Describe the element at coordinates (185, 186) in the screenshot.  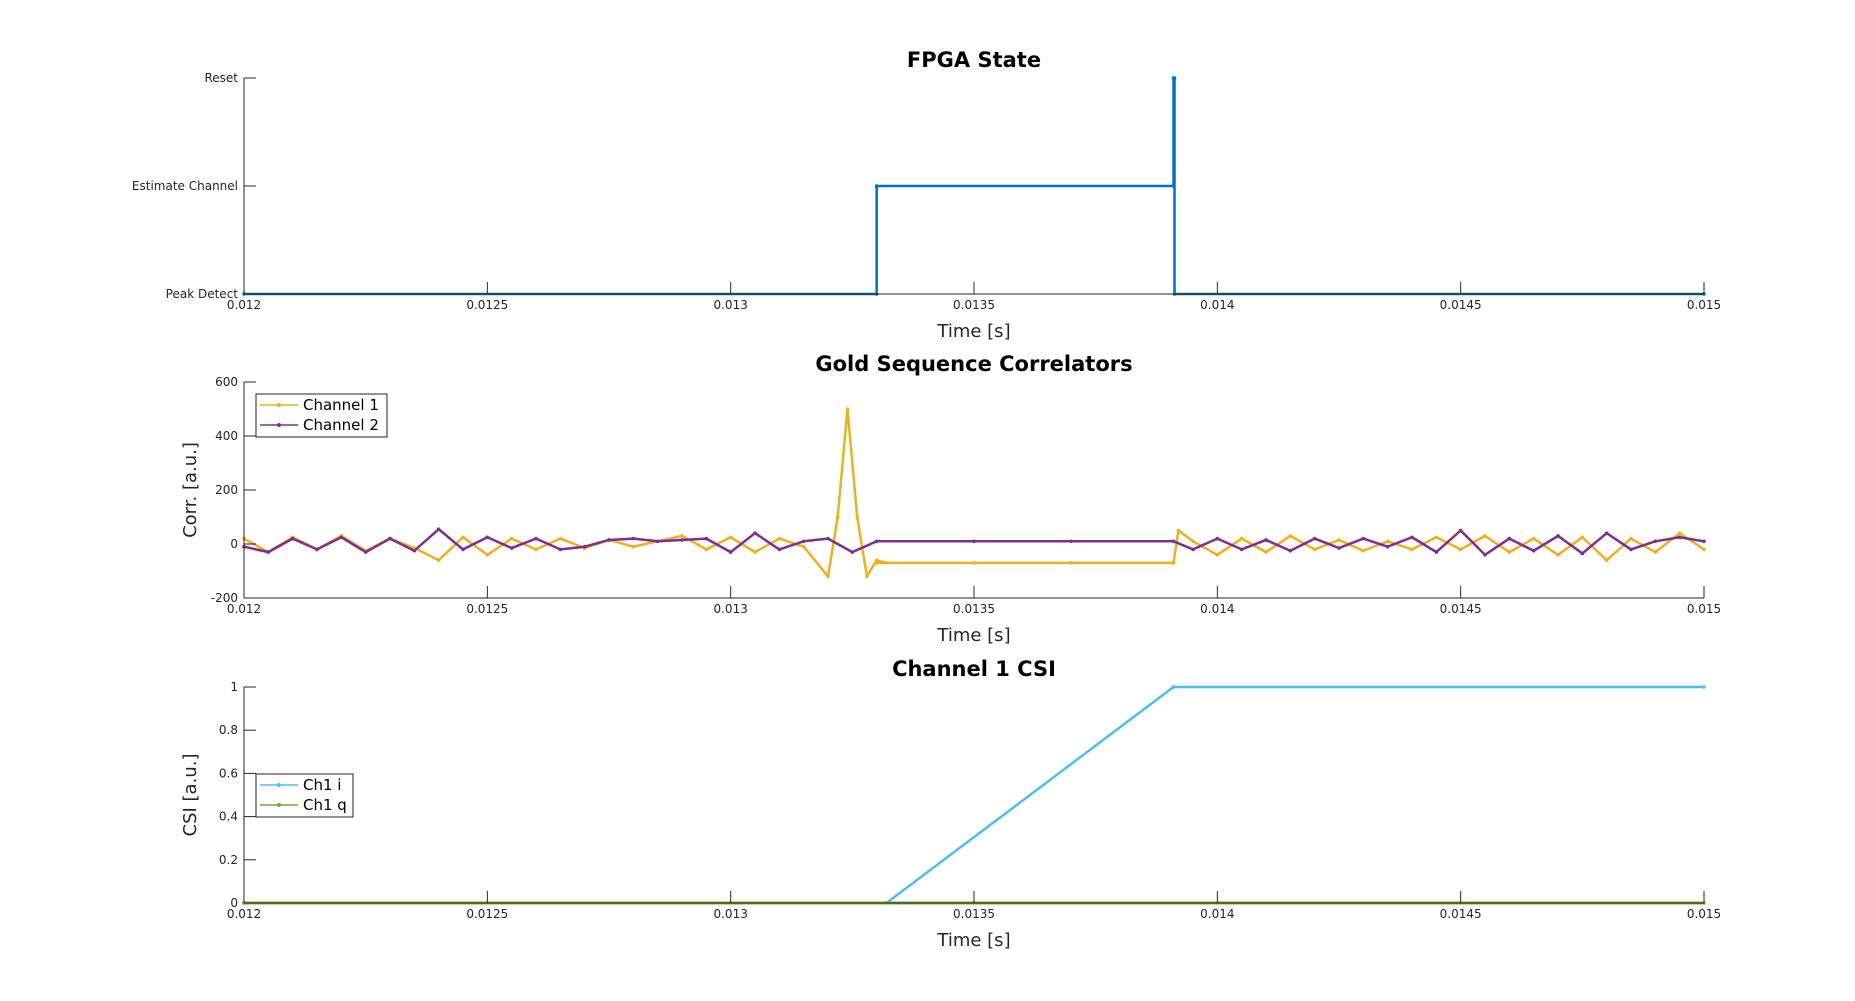
I see `y-tick-label: Estimate Channel` at that location.